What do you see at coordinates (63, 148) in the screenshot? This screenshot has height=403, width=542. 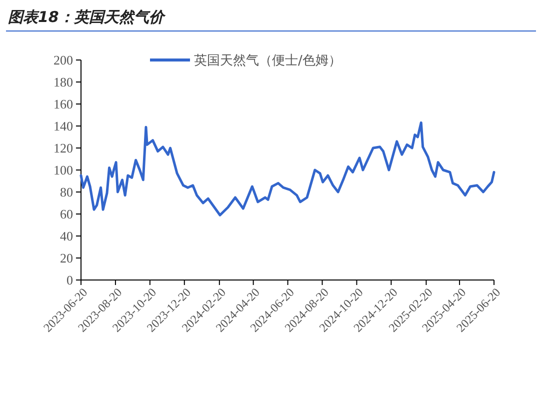 I see `y-tick-label: 120` at bounding box center [63, 148].